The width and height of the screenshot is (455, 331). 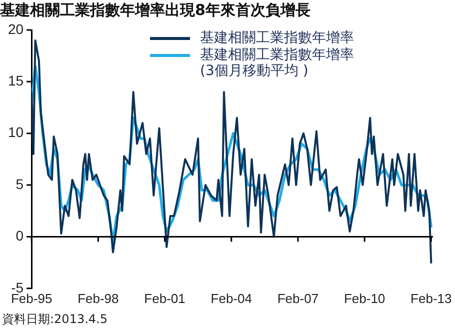 What do you see at coordinates (298, 298) in the screenshot?
I see `x-tick-label: Feb-07` at bounding box center [298, 298].